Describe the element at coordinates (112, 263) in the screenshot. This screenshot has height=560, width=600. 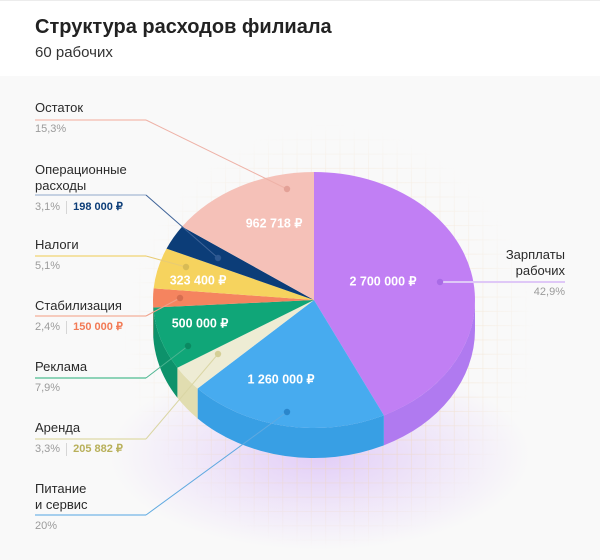
I see `leader-line-nalogi` at that location.